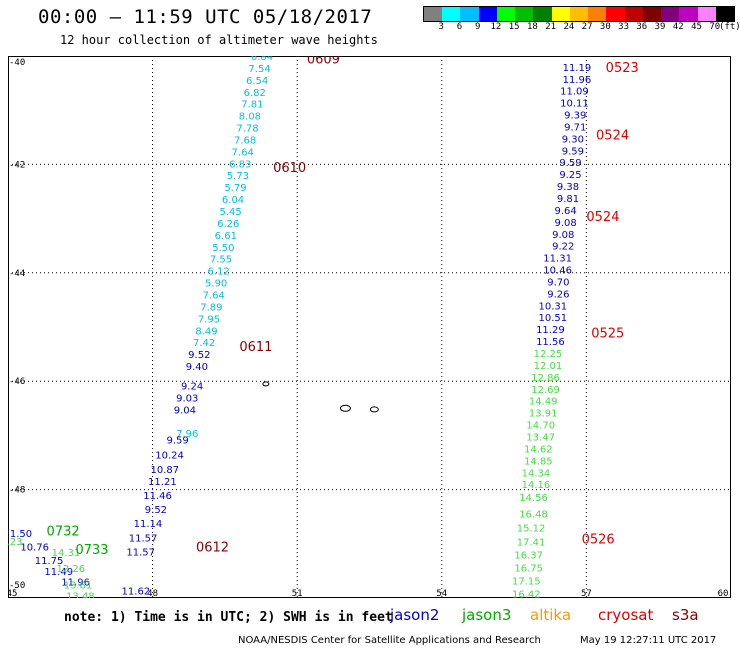 Image resolution: width=740 pixels, height=650 pixels. Describe the element at coordinates (209, 319) in the screenshot. I see `swh-value-s3a: 7.95` at that location.